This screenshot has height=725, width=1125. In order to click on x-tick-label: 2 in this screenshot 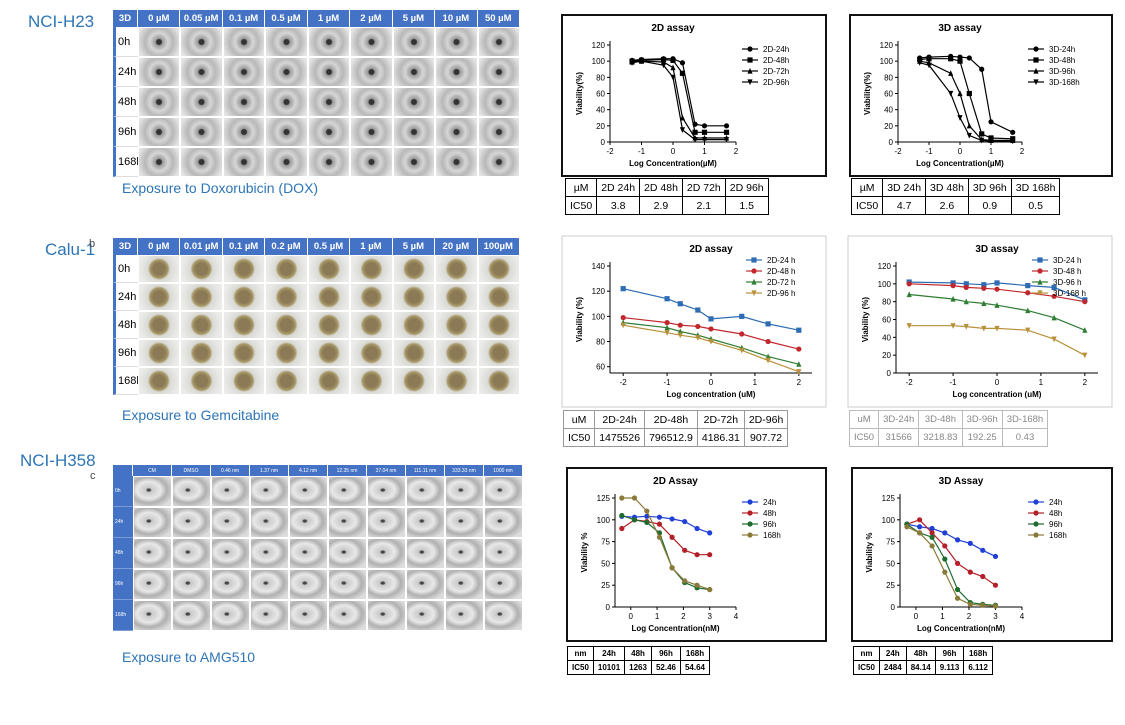, I will do `click(1022, 151)`.